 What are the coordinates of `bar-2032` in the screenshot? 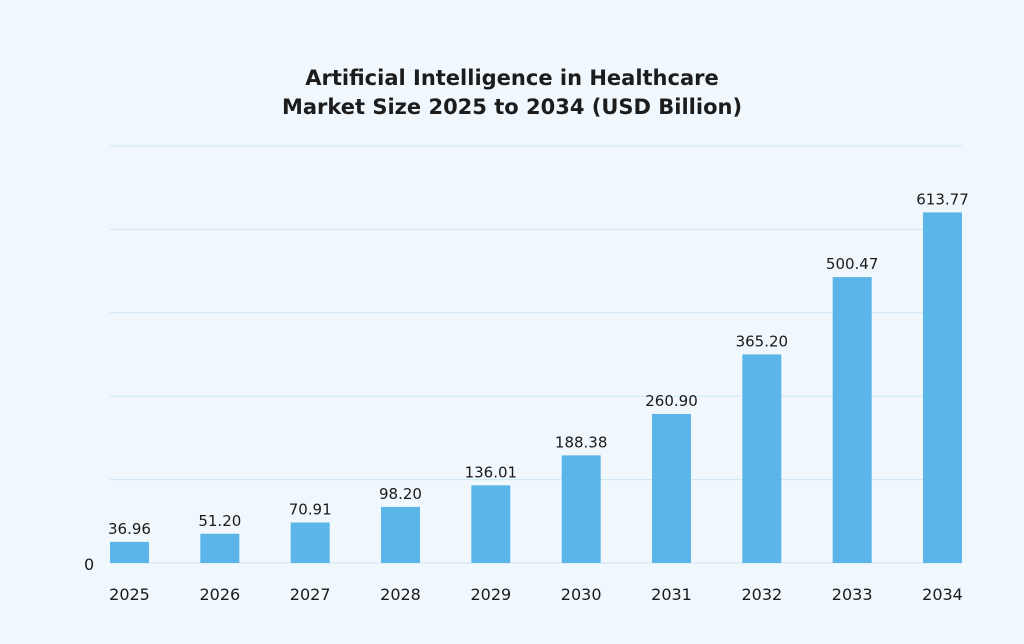 It's located at (762, 458).